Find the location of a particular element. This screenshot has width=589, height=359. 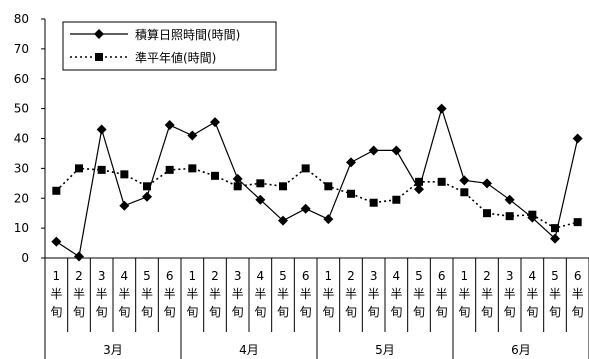

y-tick-label: 50 is located at coordinates (21, 109).